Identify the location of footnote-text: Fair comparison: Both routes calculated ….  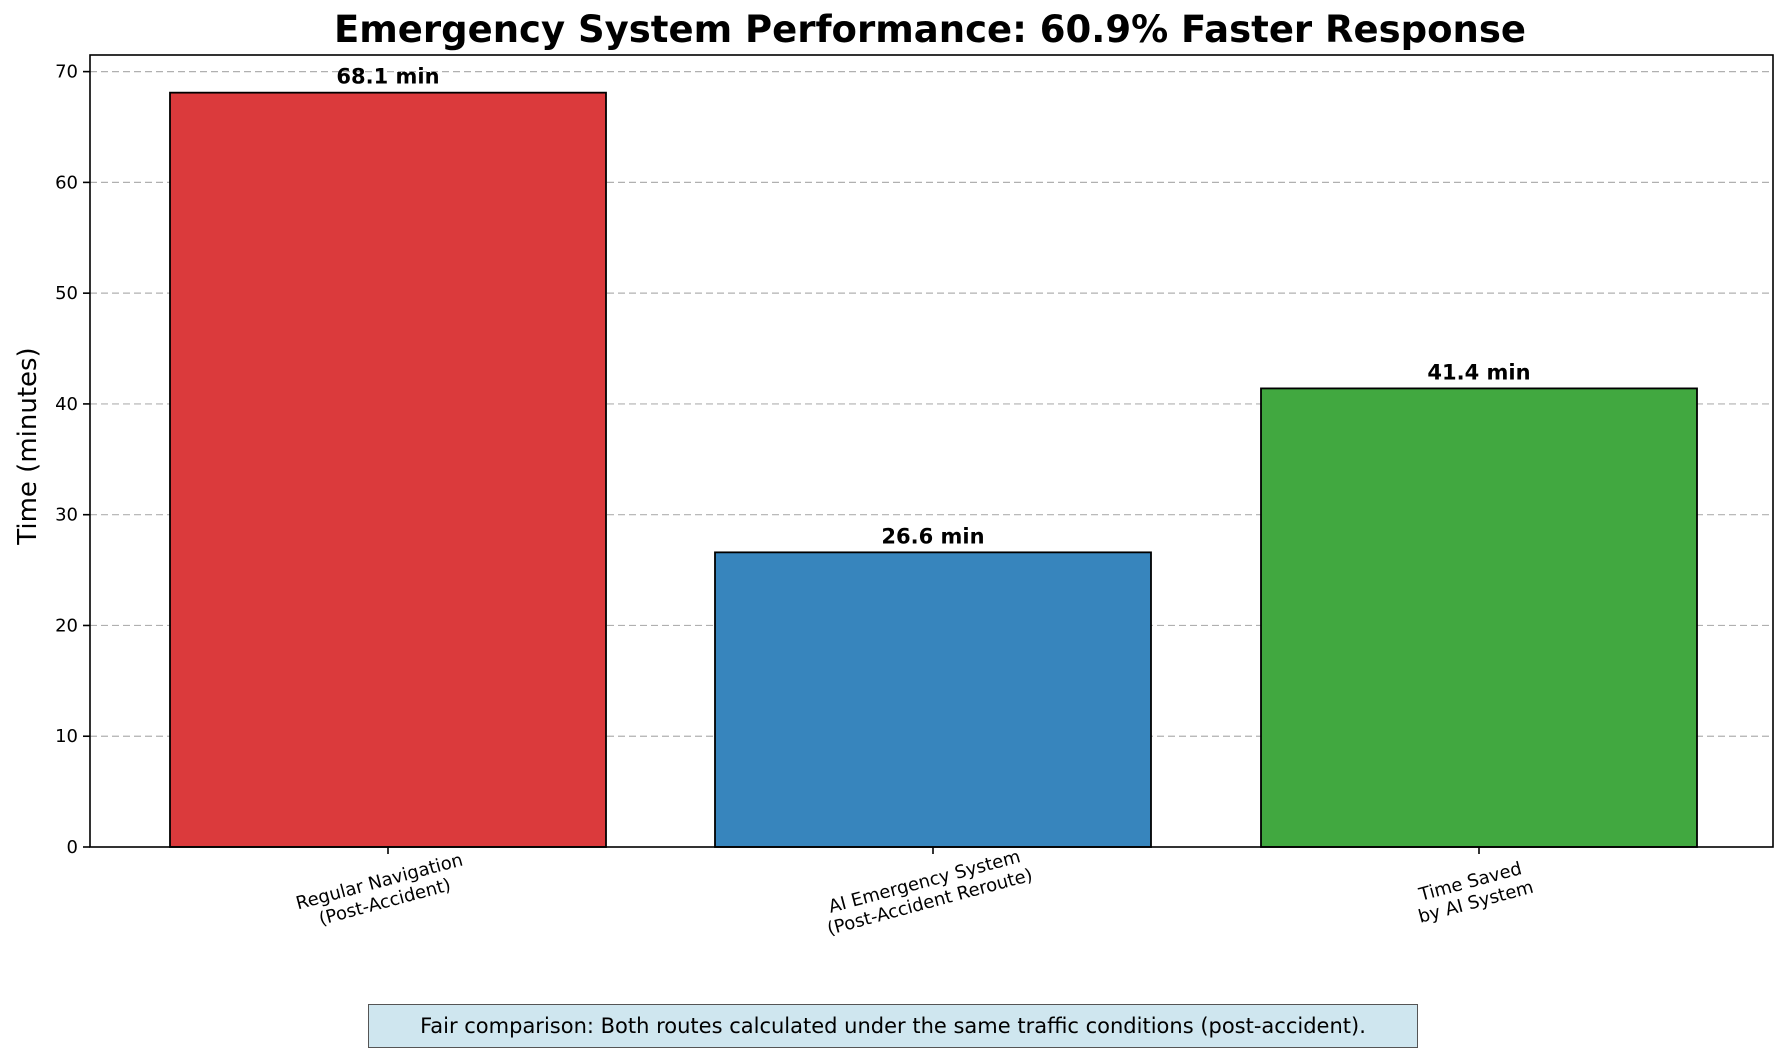
(893, 1026).